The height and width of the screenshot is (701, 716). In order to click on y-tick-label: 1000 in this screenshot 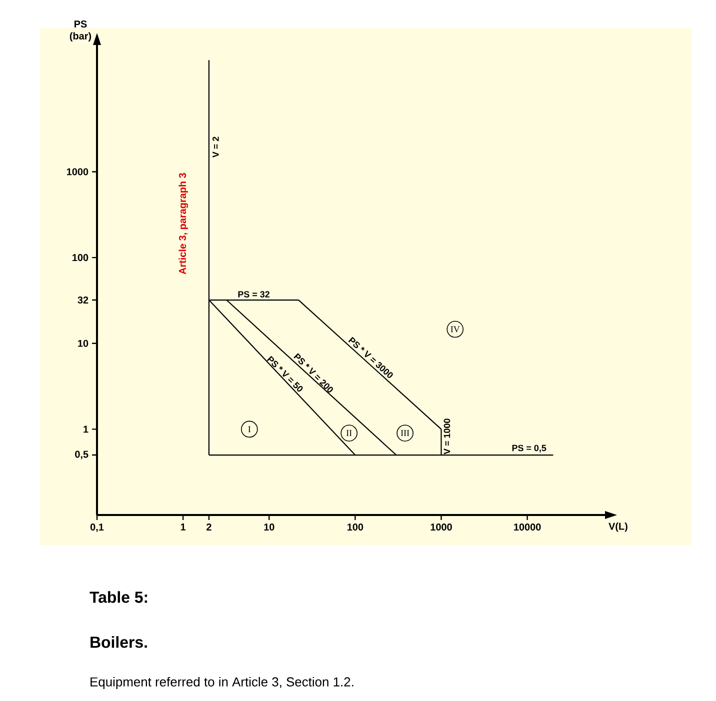, I will do `click(77, 172)`.